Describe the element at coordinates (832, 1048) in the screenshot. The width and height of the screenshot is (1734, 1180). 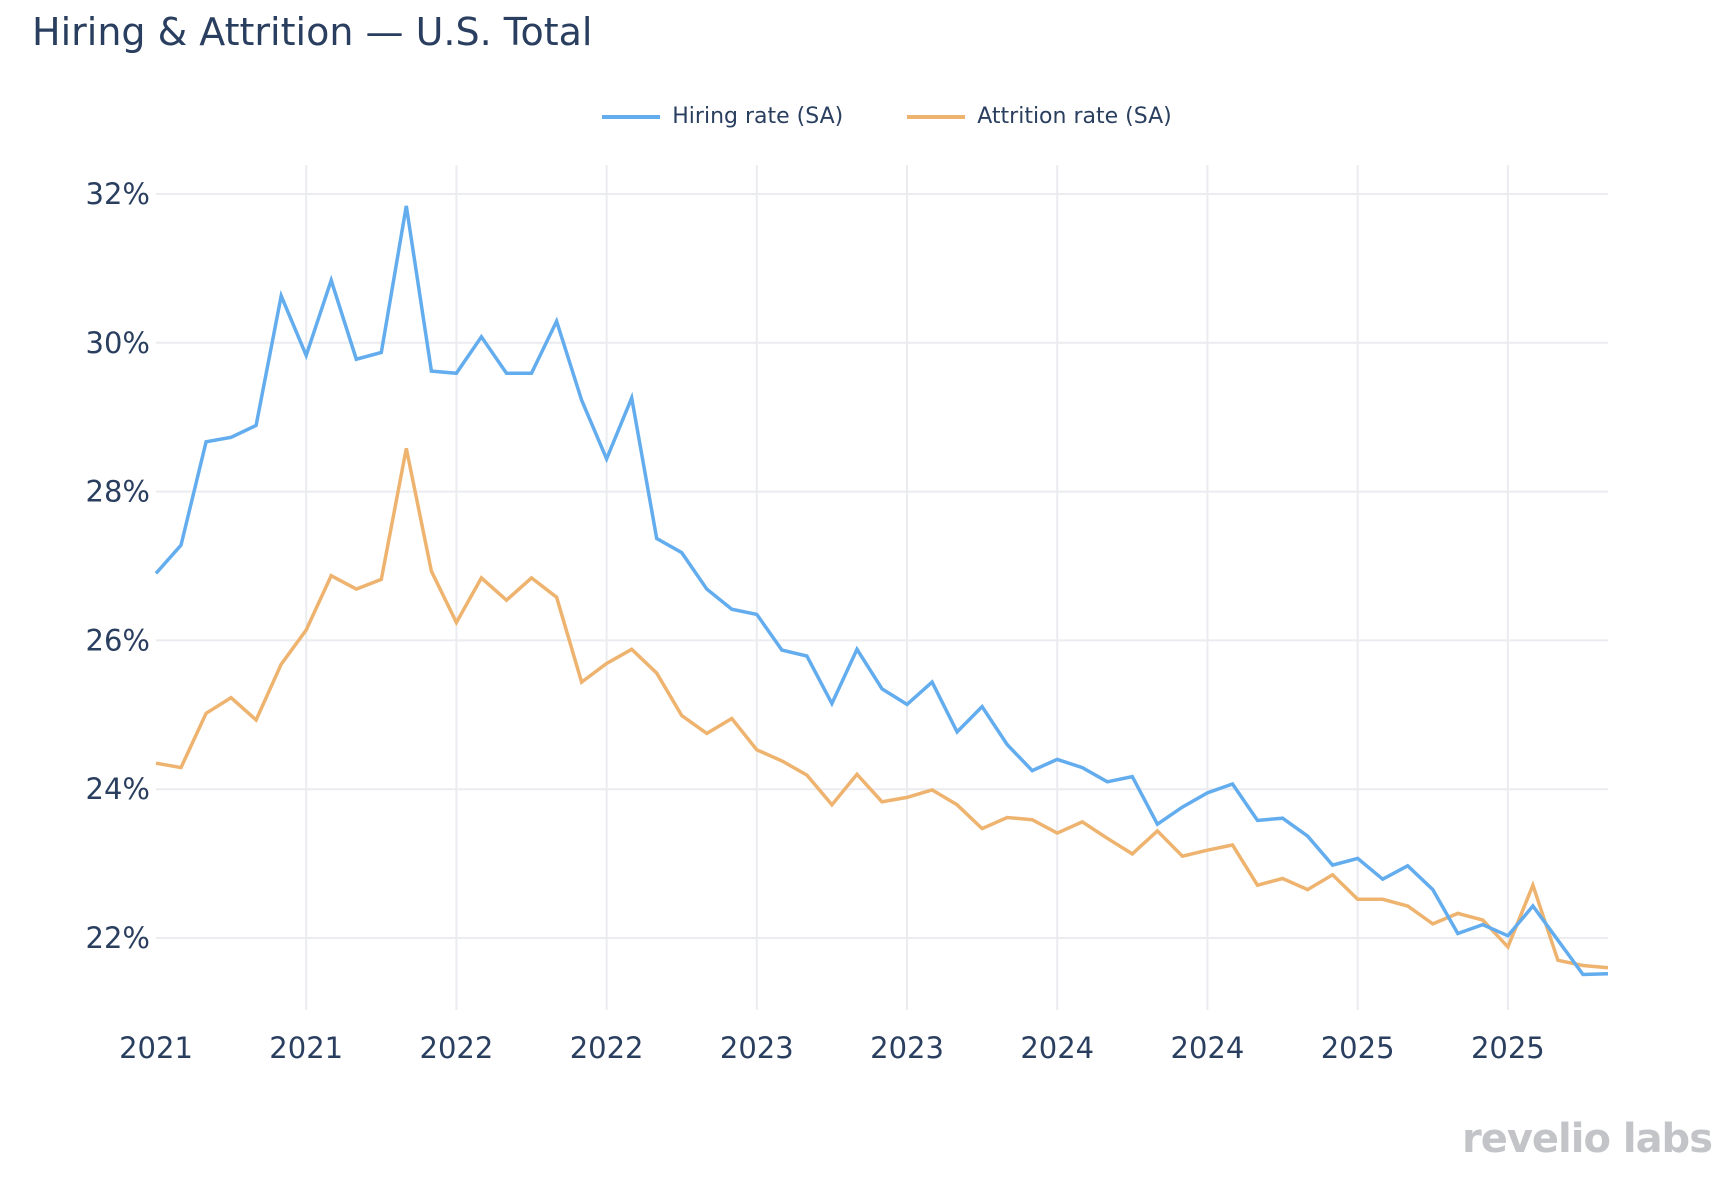
I see `x-axis-labels: 2021 2021 2022 2022 2023 2023 2024 2024 2025 2025` at that location.